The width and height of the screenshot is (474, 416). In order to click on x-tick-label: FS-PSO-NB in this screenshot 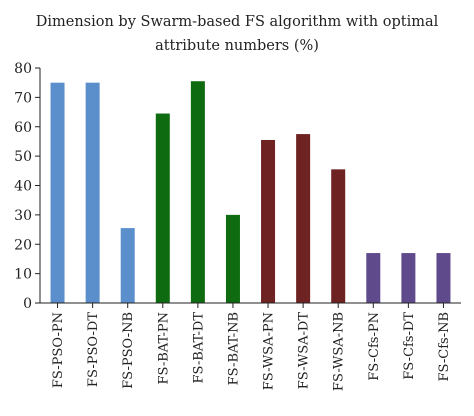, I will do `click(128, 350)`.